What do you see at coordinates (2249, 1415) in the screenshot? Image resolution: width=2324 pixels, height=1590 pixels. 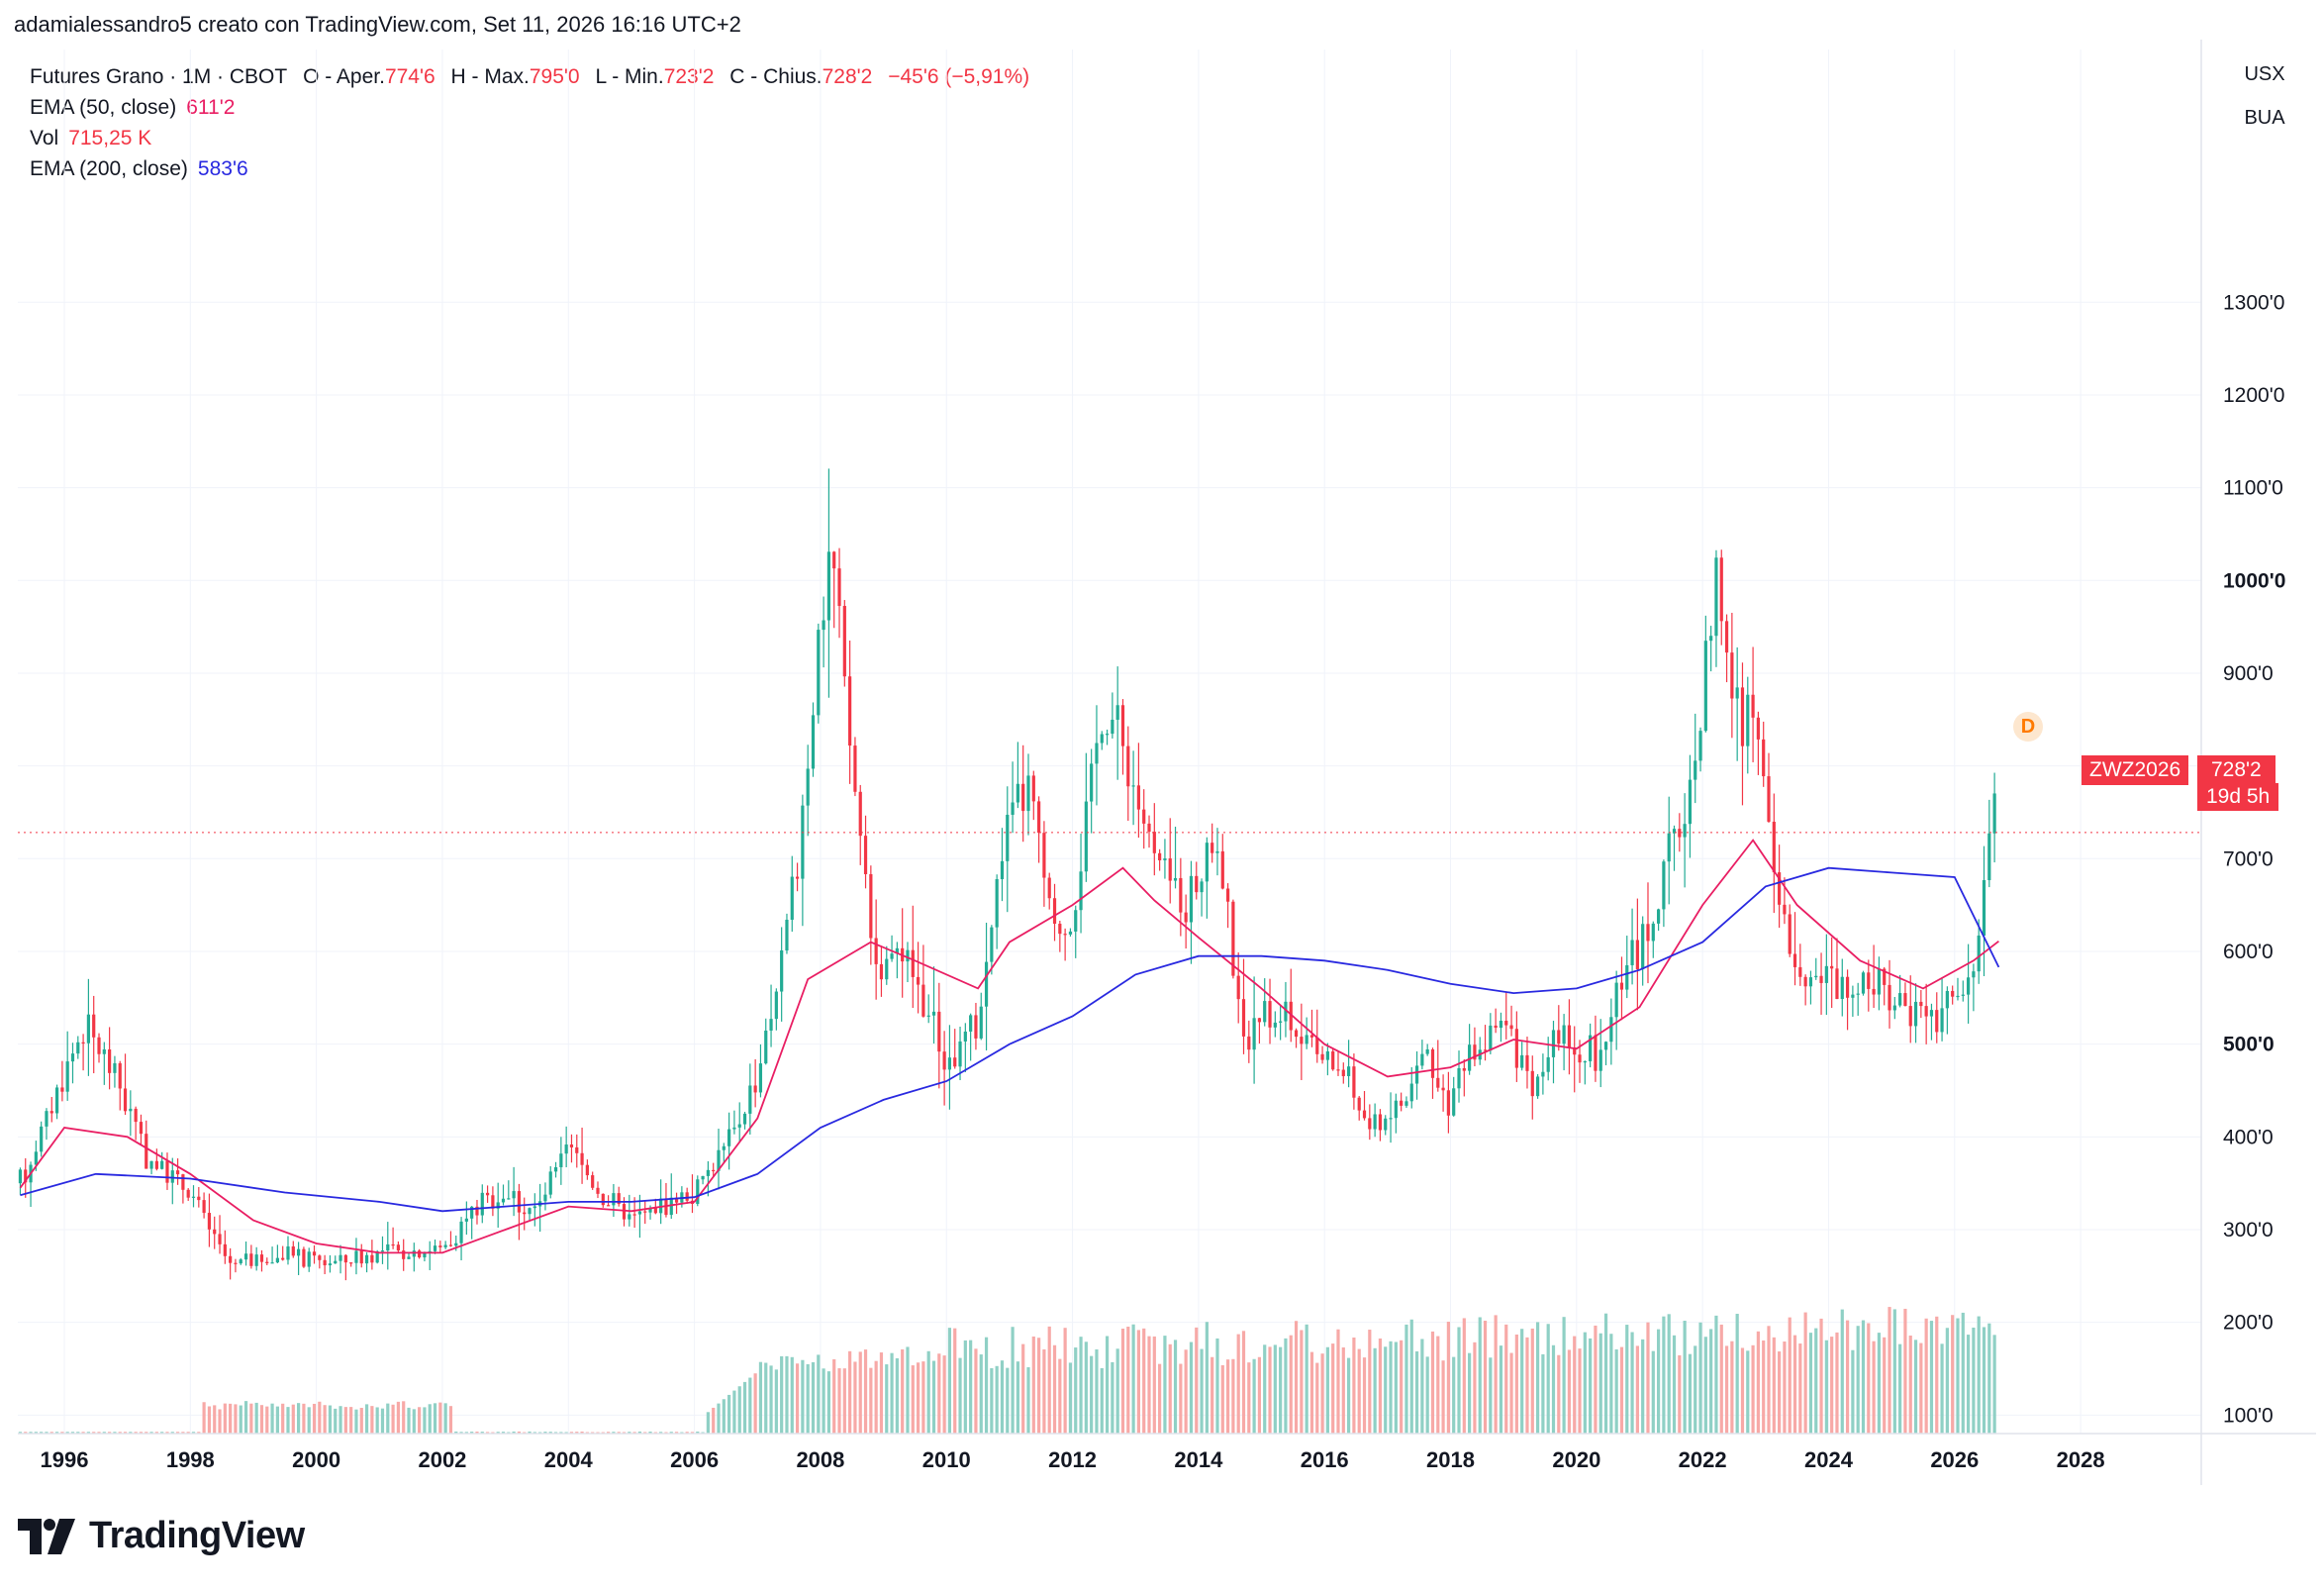 I see `price-tick-label: 100'0` at bounding box center [2249, 1415].